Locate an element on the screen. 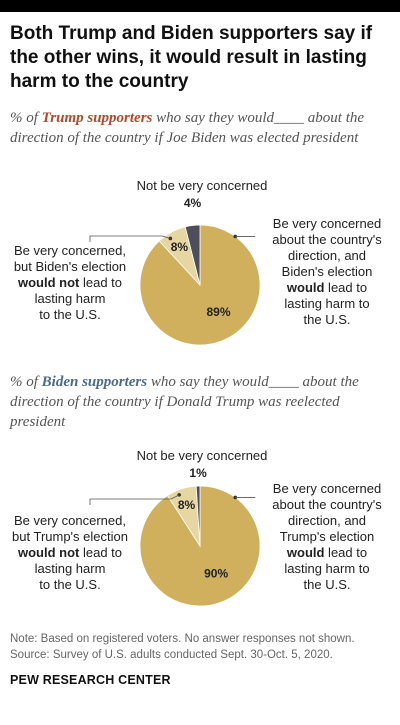  pct-label-lasting-harm: 89% is located at coordinates (218, 312).